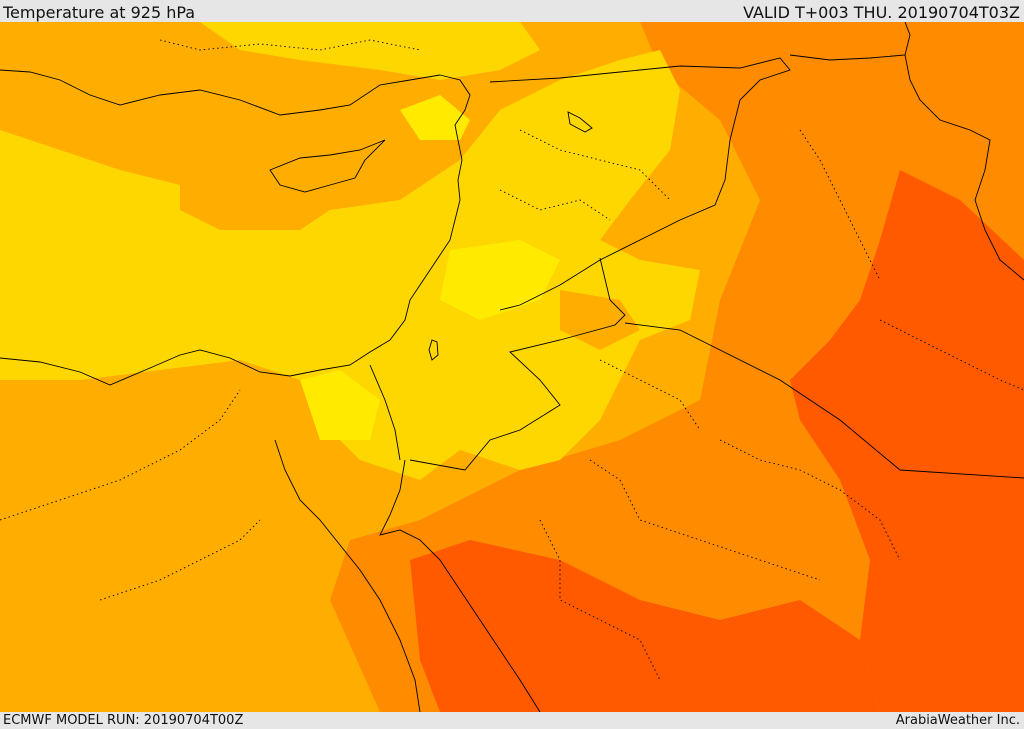 Image resolution: width=1024 pixels, height=729 pixels. Describe the element at coordinates (385, 412) in the screenshot. I see `border-egypt-israel` at that location.